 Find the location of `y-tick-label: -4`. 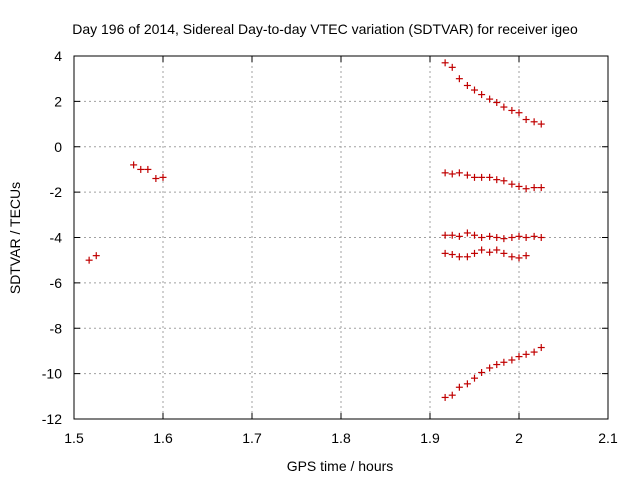

y-tick-label: -4 is located at coordinates (56, 238).